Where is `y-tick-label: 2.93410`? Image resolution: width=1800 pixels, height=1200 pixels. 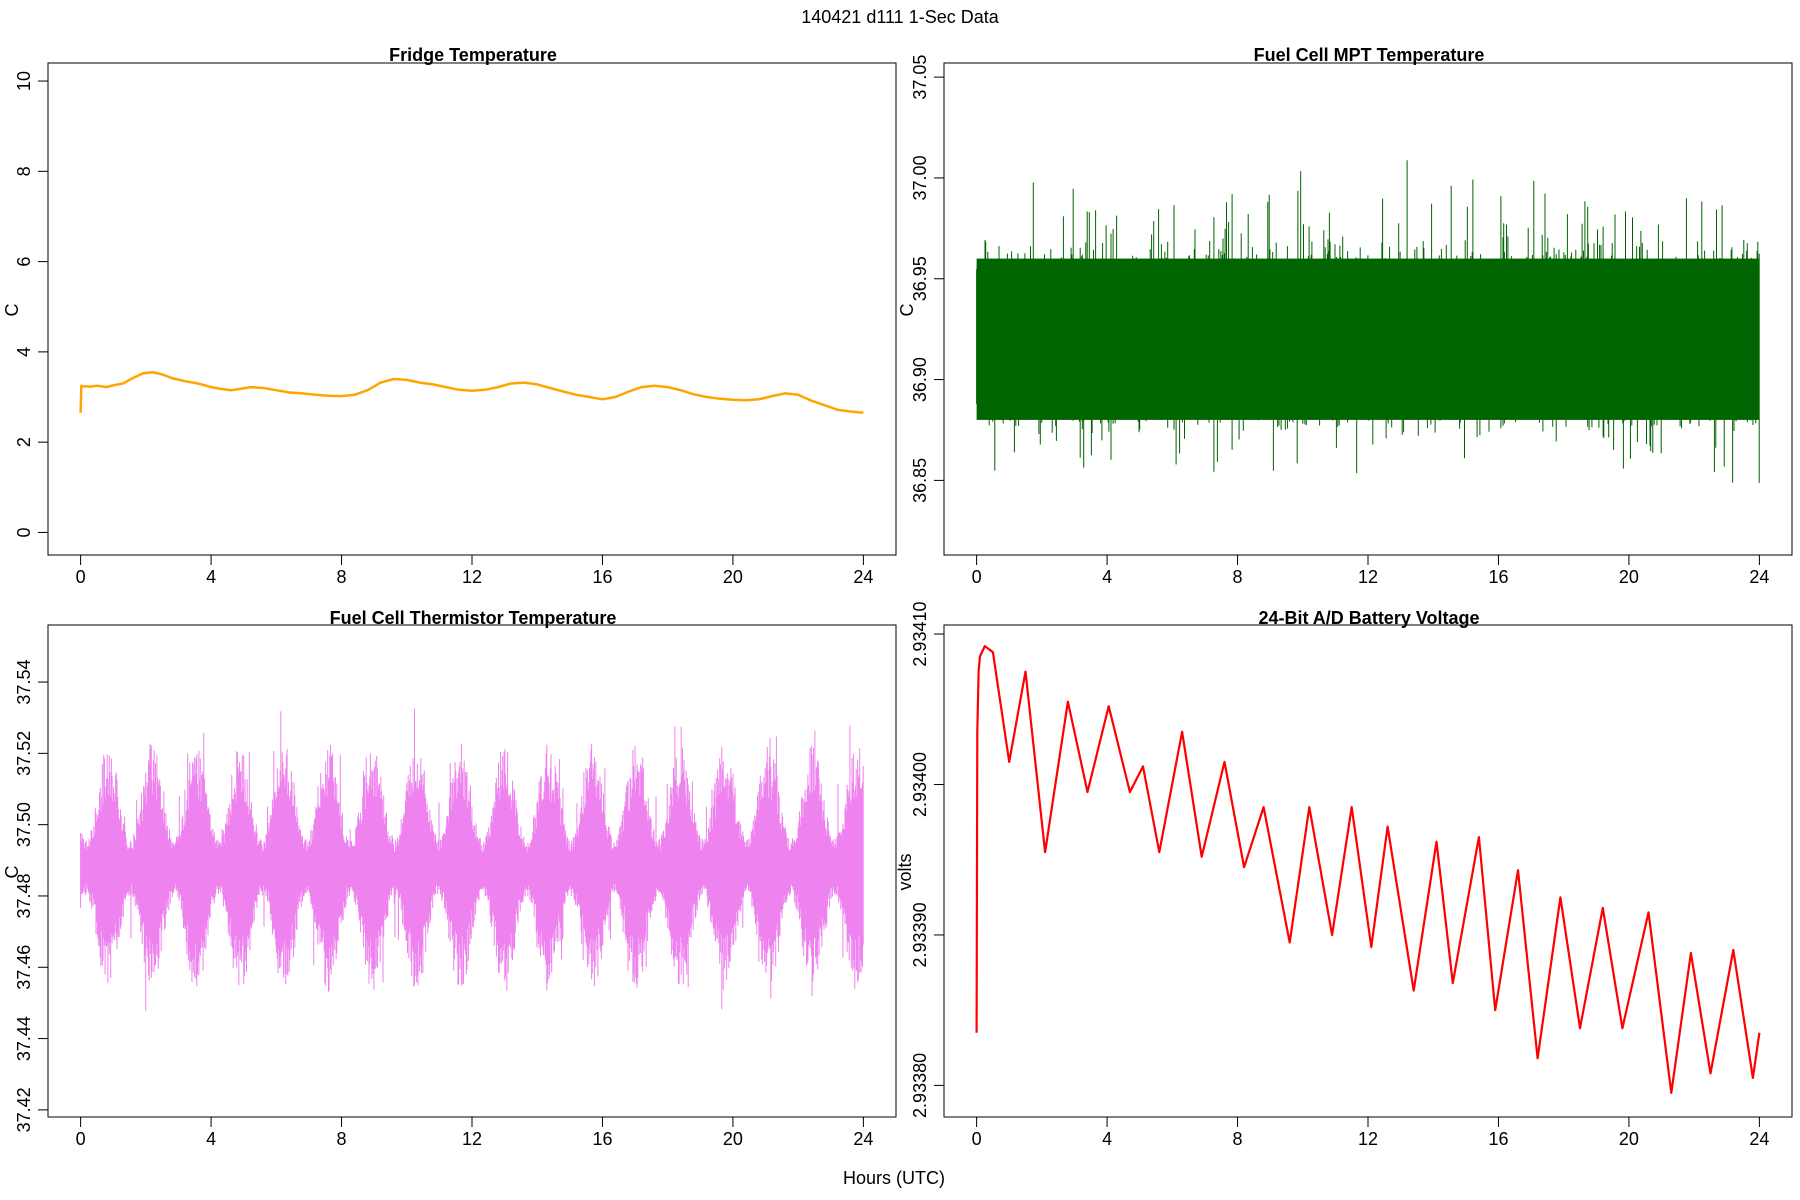 y-tick-label: 2.93410 is located at coordinates (920, 633).